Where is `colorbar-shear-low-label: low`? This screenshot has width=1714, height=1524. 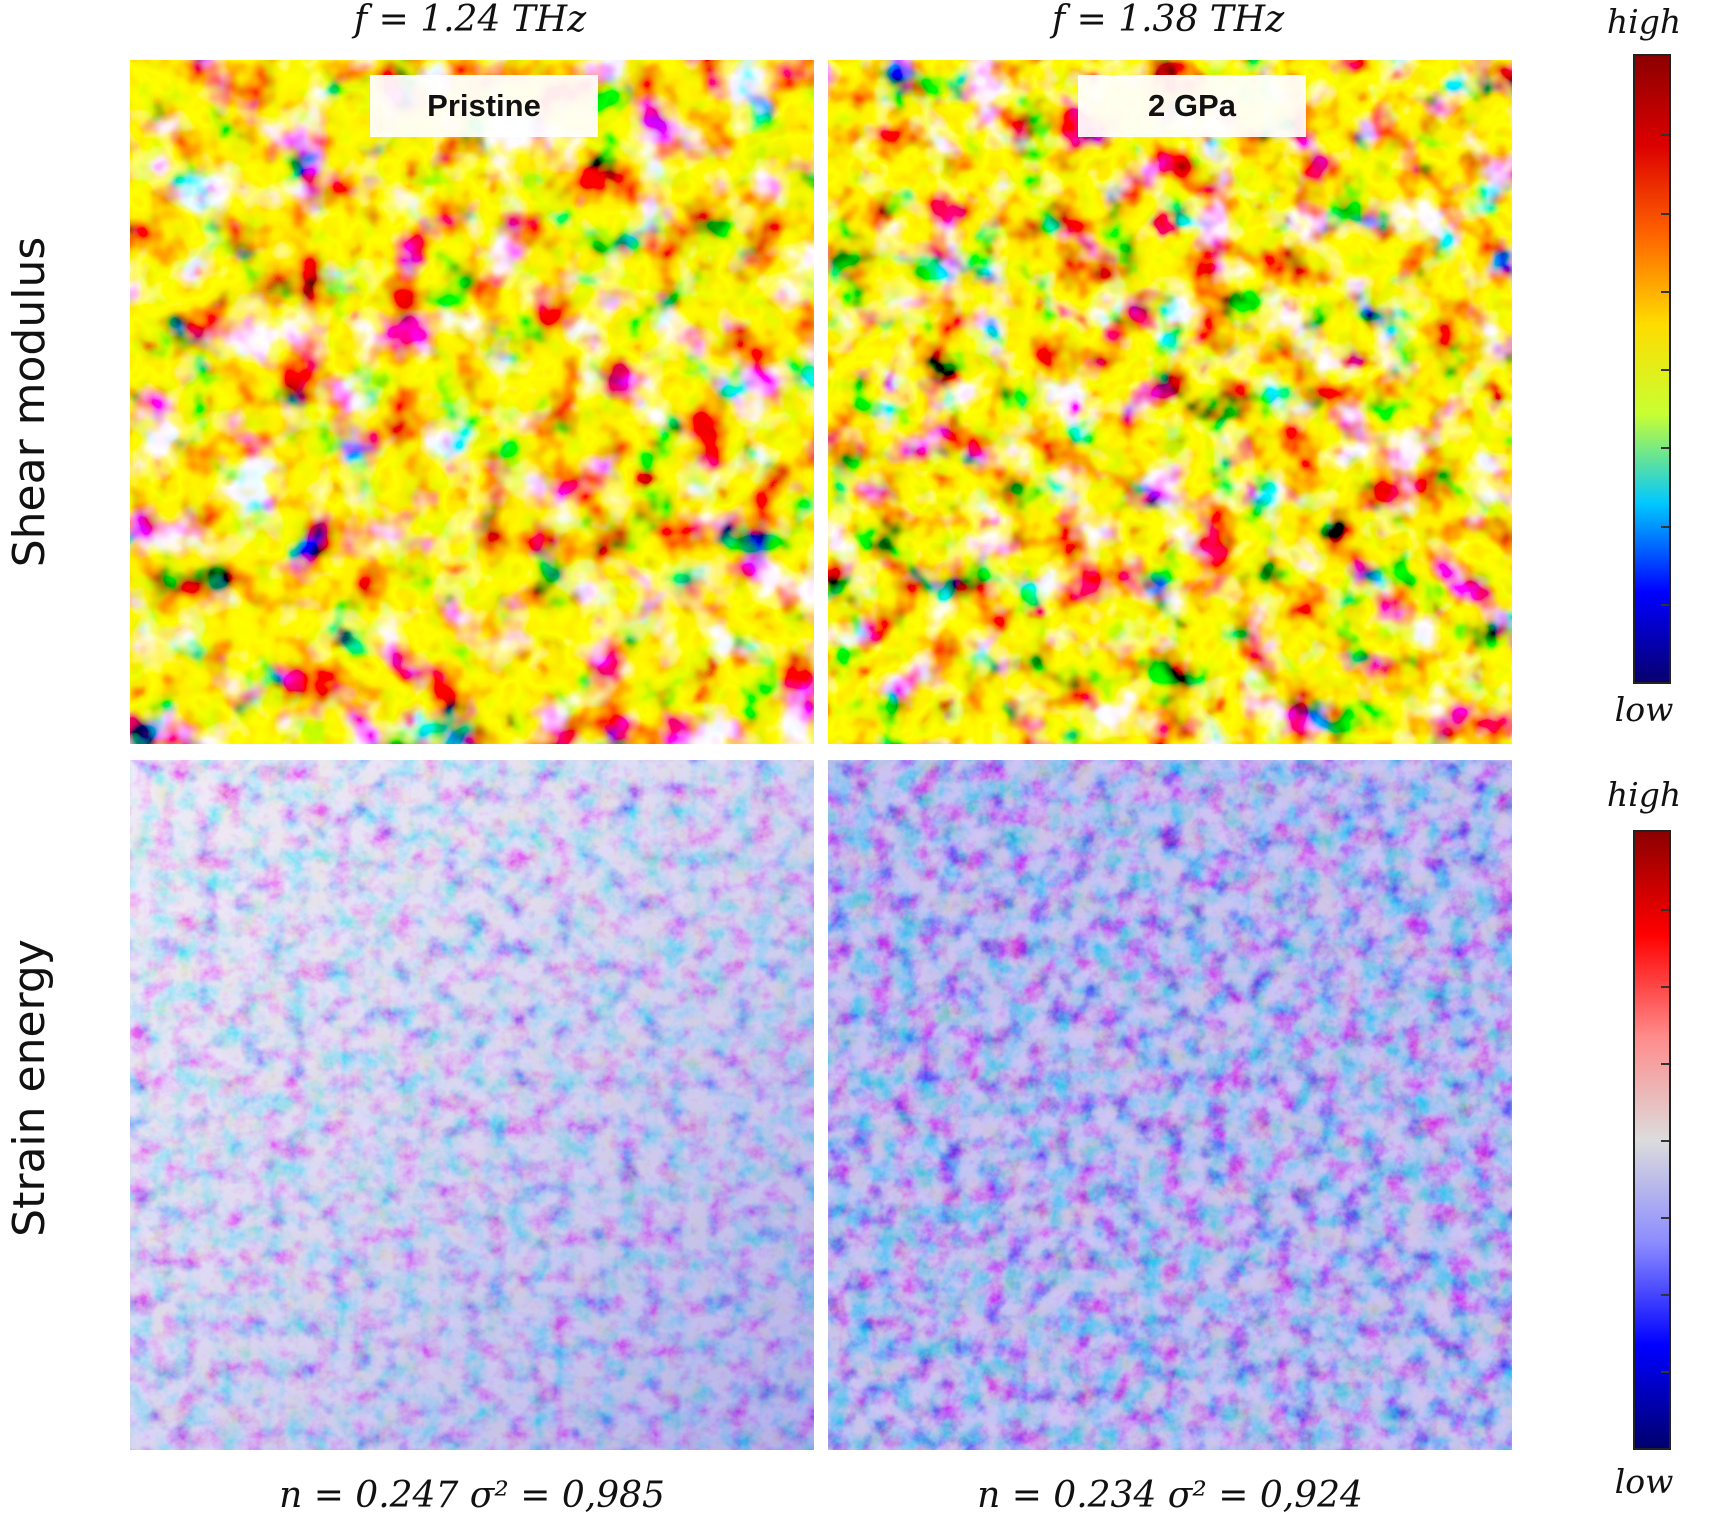
colorbar-shear-low-label: low is located at coordinates (1644, 709).